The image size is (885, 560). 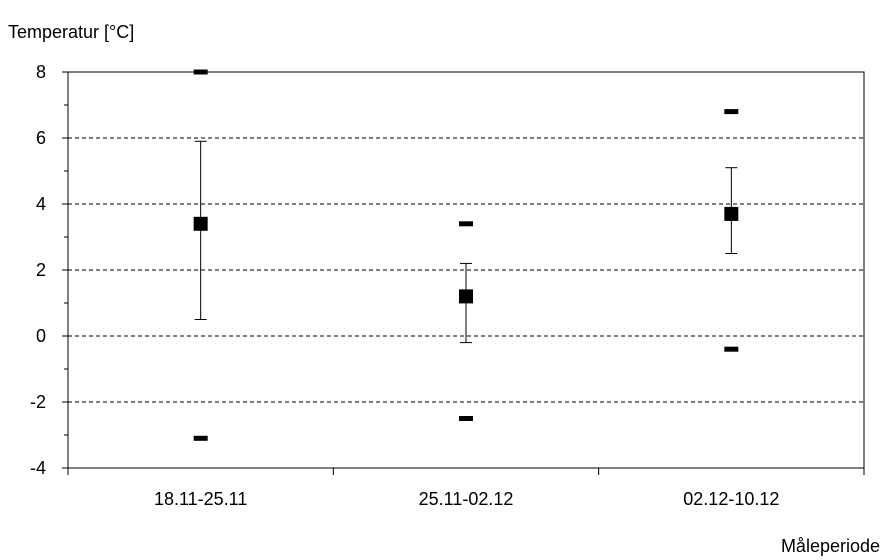 I want to click on x-tick-label: 18.11-25.11, so click(x=200, y=499).